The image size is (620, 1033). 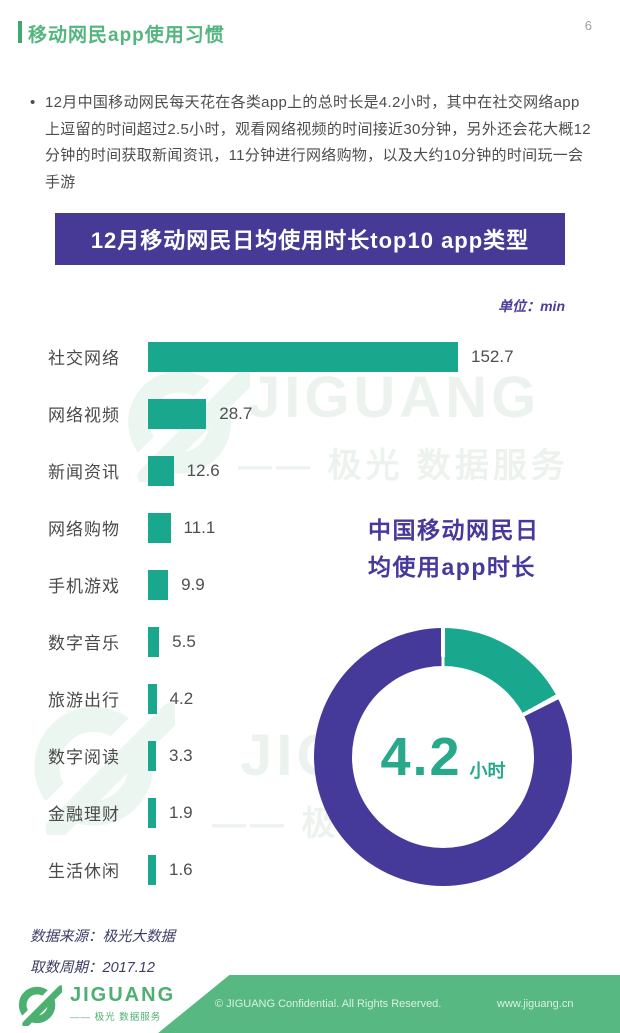 I want to click on donut-chart: 4.2 小时, so click(x=443, y=757).